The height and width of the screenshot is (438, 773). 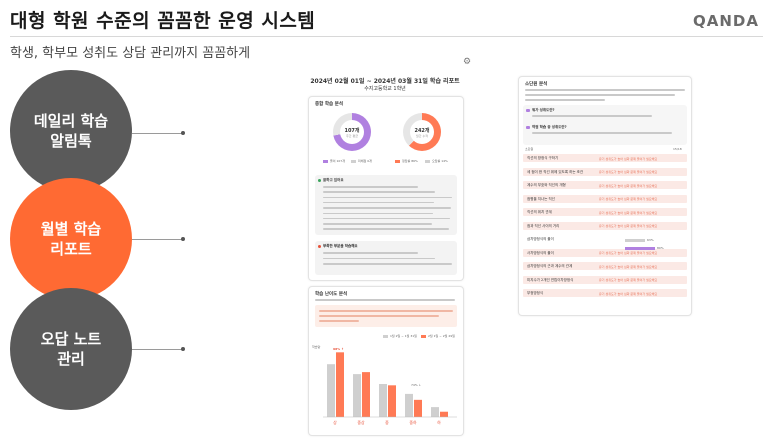 I want to click on weakness-box-title: 부족한 부분을 학습해요, so click(x=340, y=246).